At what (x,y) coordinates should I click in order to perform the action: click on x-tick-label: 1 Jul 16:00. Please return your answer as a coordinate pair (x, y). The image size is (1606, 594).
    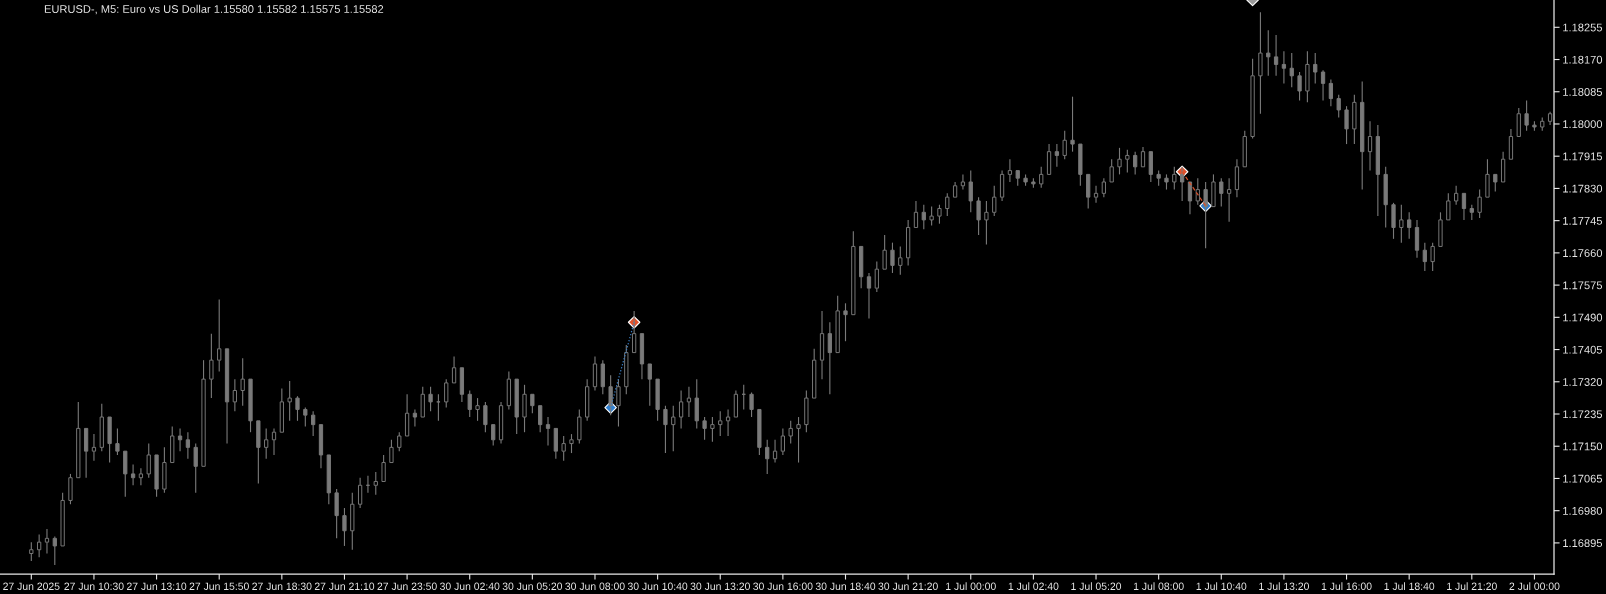
    Looking at the image, I should click on (1346, 586).